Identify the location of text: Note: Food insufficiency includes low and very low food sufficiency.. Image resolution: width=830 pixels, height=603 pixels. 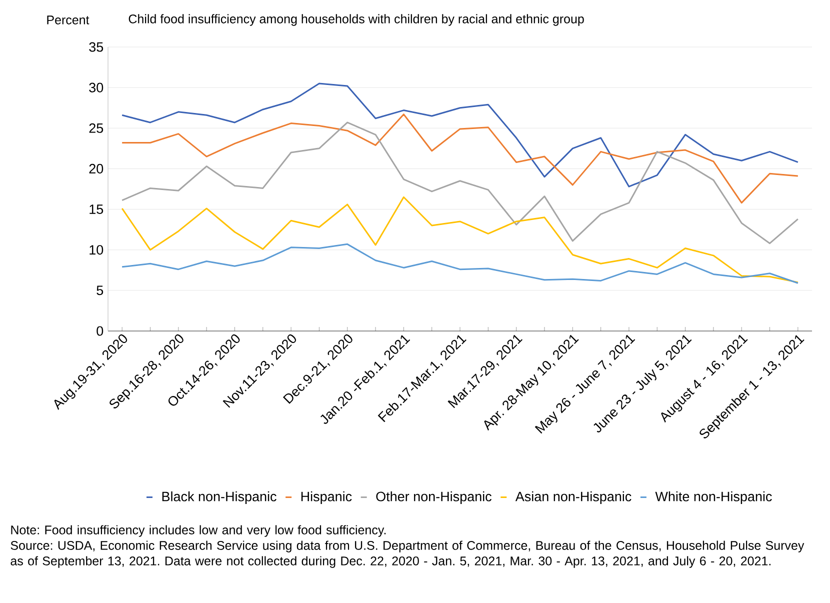
(198, 531).